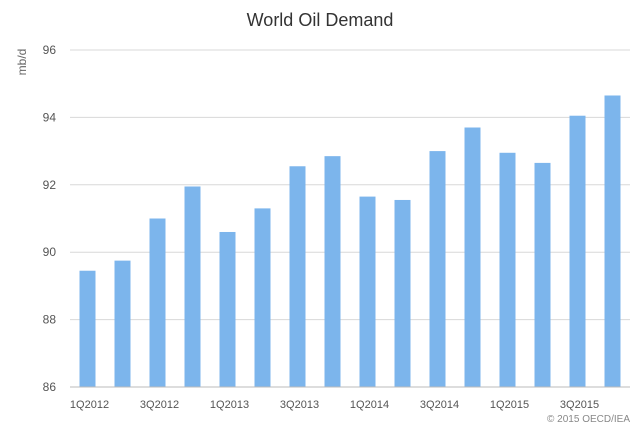  What do you see at coordinates (227, 309) in the screenshot?
I see `bar-1q2013` at bounding box center [227, 309].